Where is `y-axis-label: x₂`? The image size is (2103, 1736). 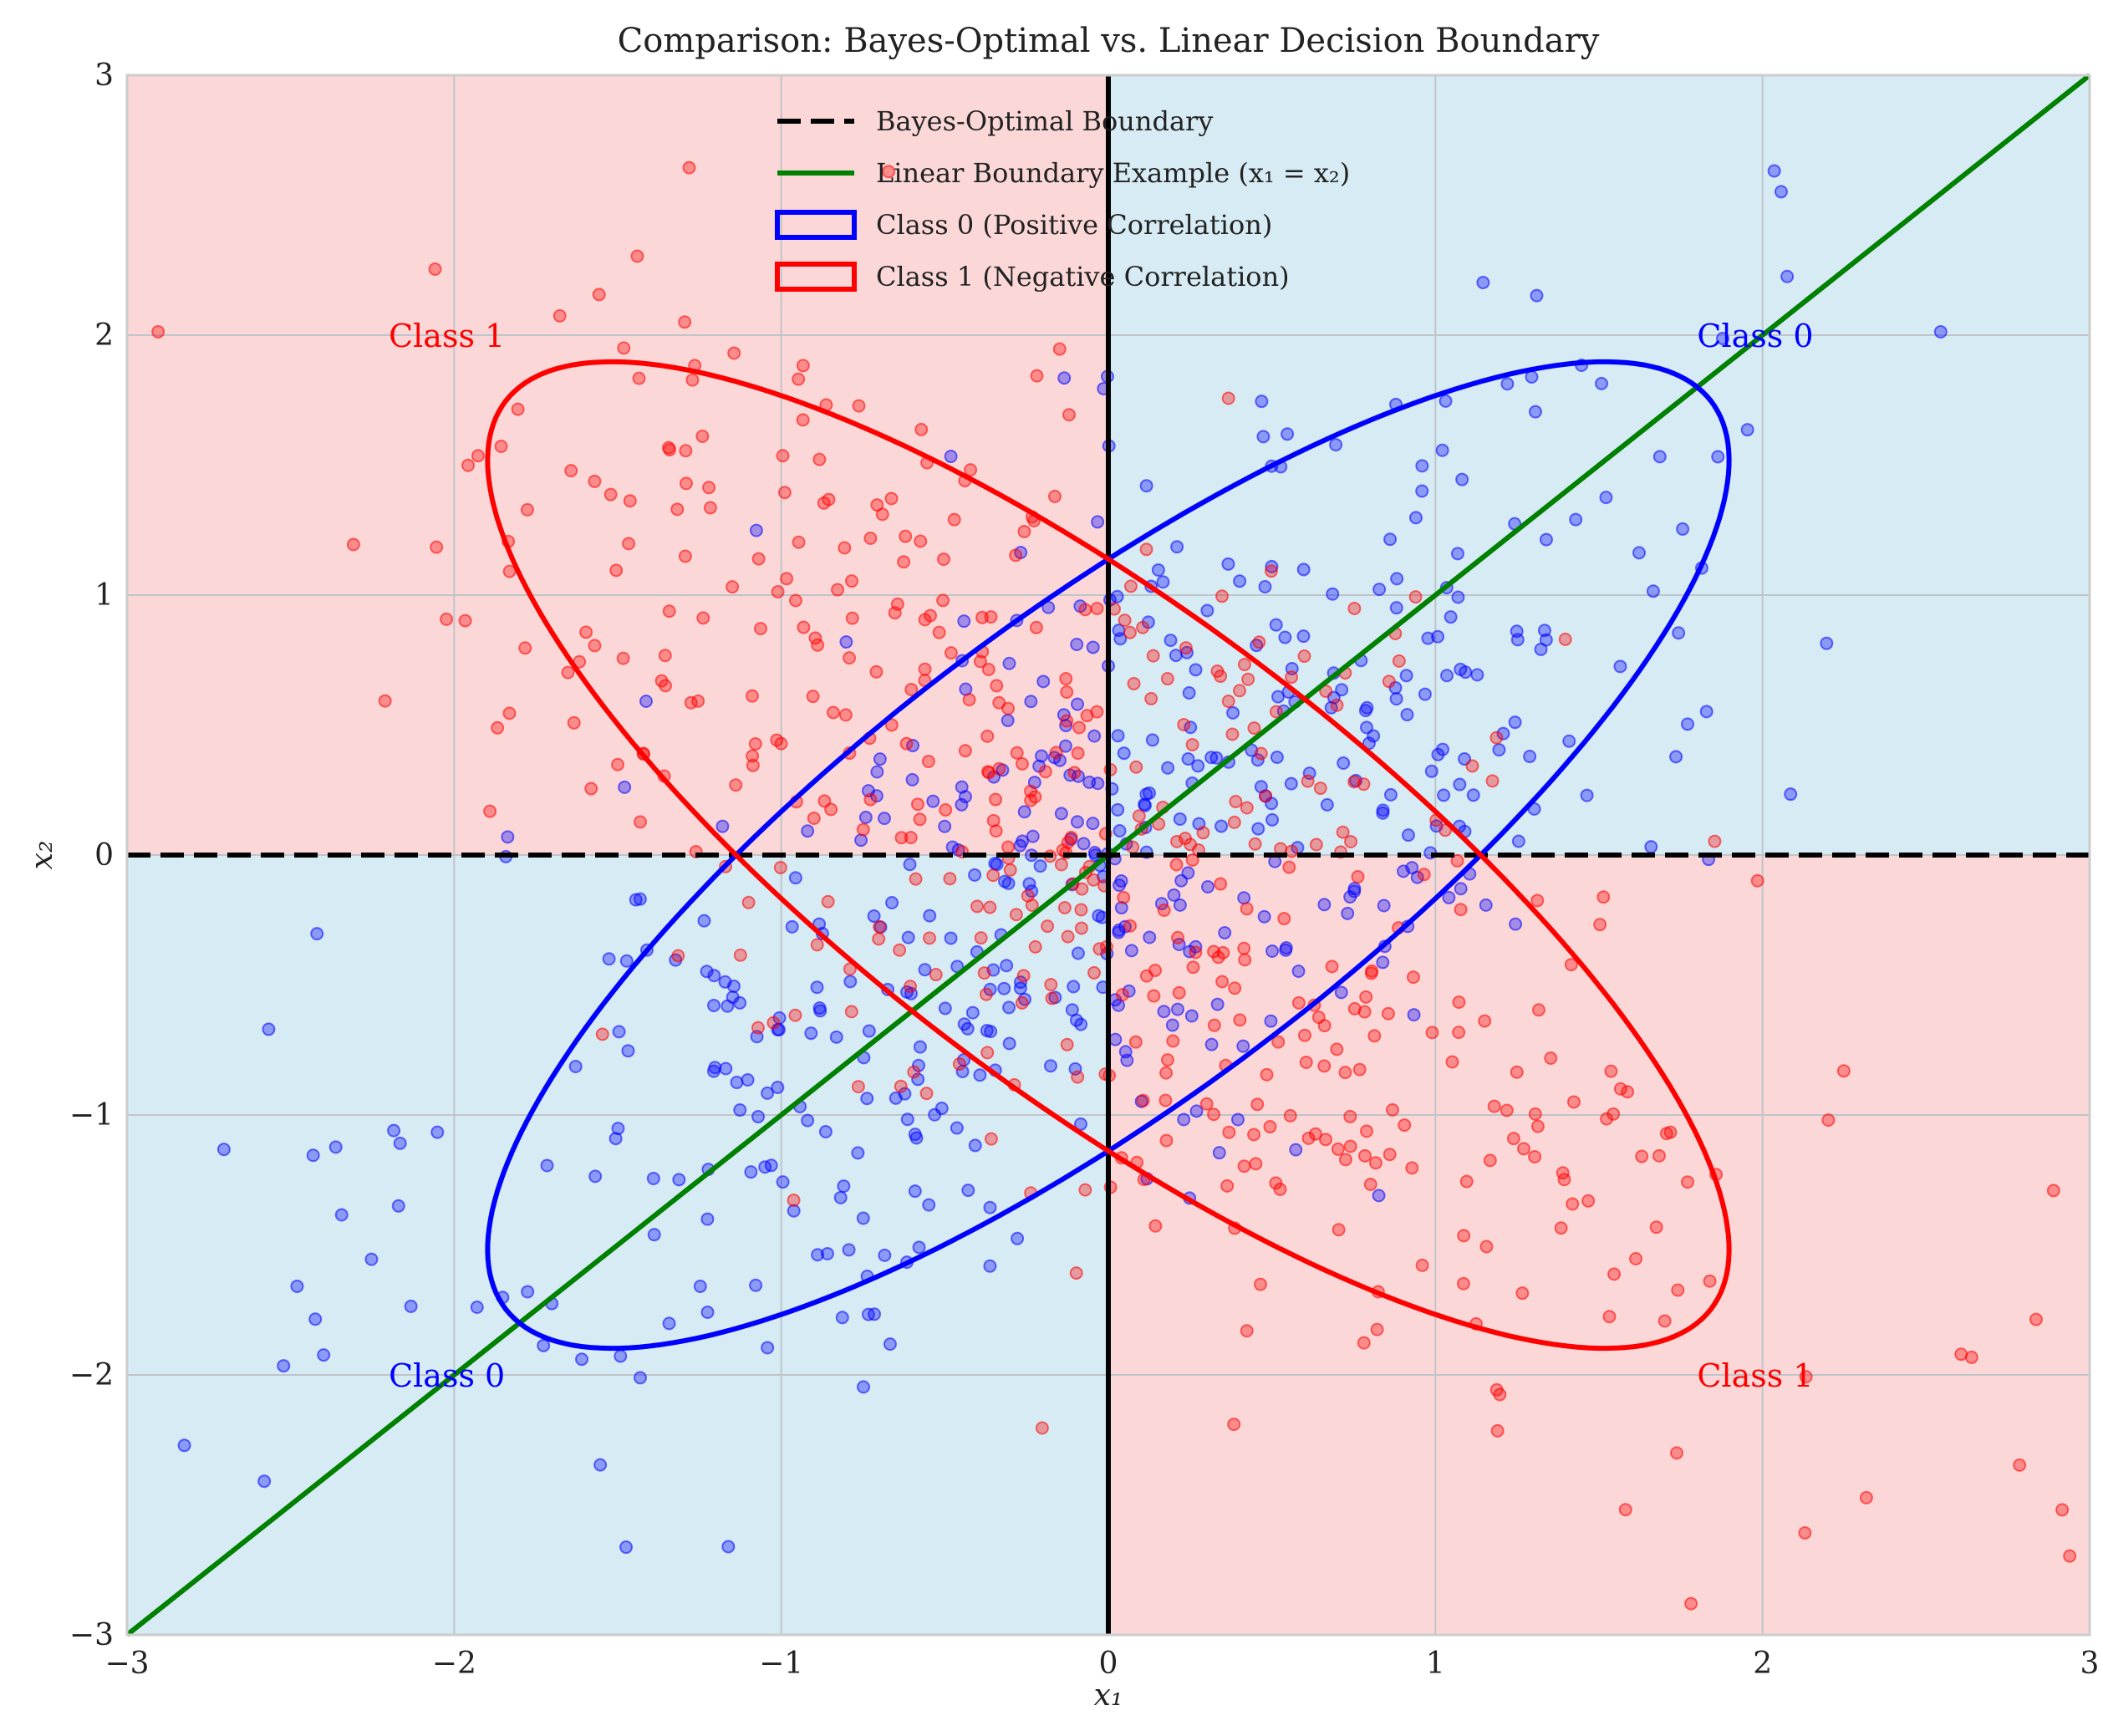
y-axis-label: x₂ is located at coordinates (42, 855).